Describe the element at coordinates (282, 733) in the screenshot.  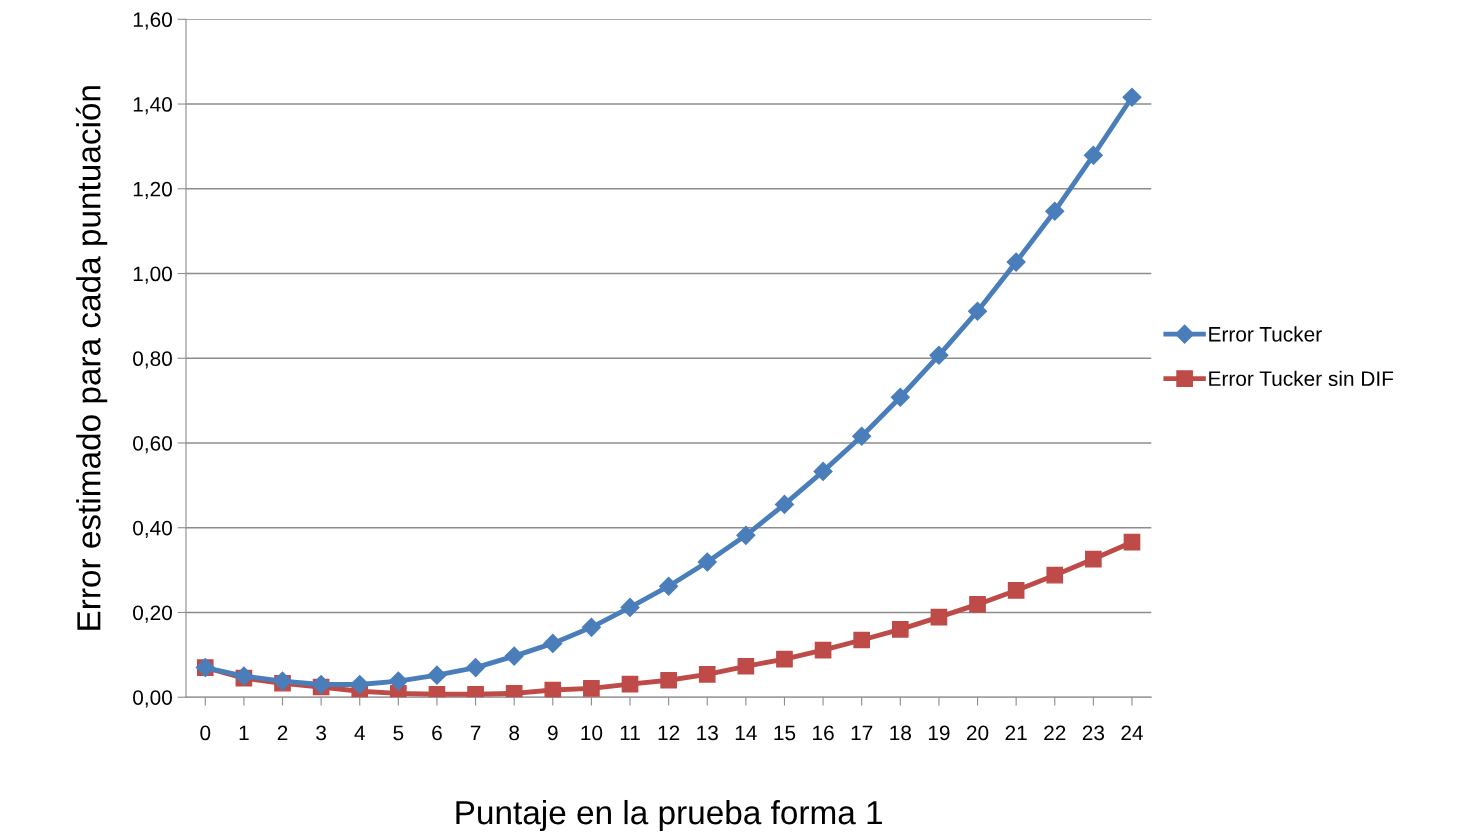
I see `x-tick-label: 2` at that location.